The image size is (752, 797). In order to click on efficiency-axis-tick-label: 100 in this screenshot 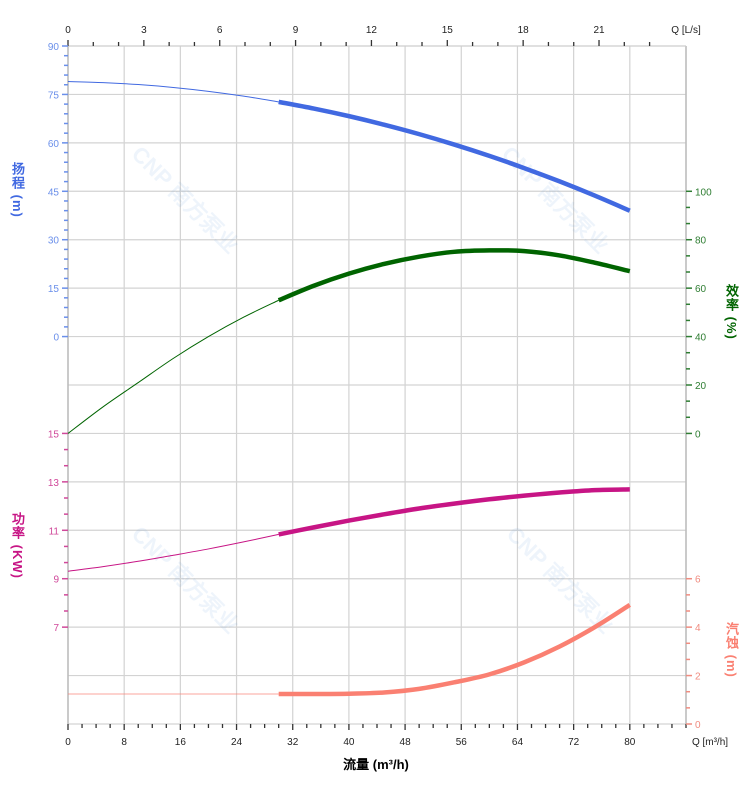, I will do `click(703, 192)`.